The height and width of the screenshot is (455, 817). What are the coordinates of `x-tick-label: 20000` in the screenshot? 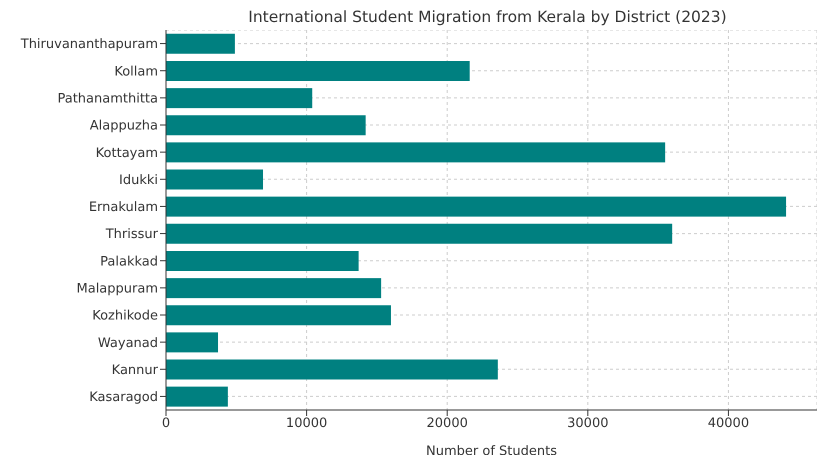 It's located at (447, 424).